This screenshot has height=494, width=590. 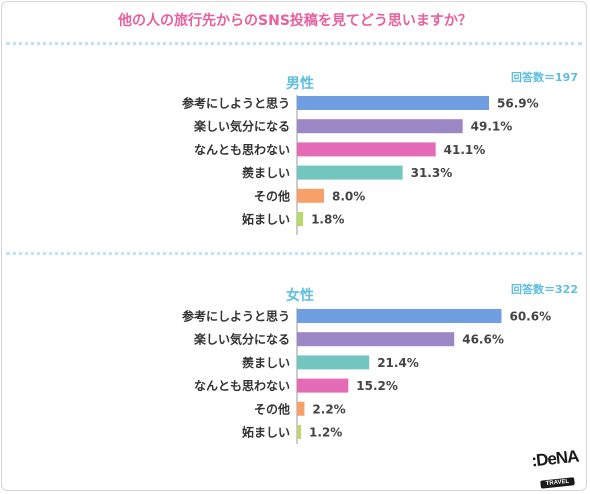 What do you see at coordinates (294, 253) in the screenshot?
I see `divider-middle` at bounding box center [294, 253].